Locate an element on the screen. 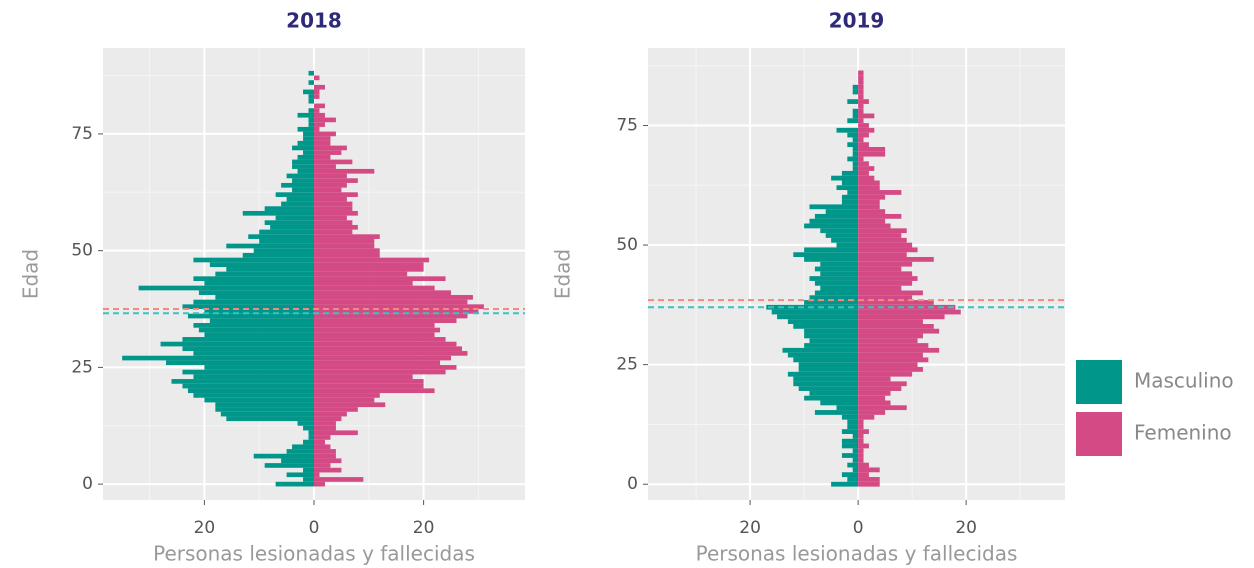 Image resolution: width=1254 pixels, height=568 pixels. x-tick-label: 0 is located at coordinates (314, 528).